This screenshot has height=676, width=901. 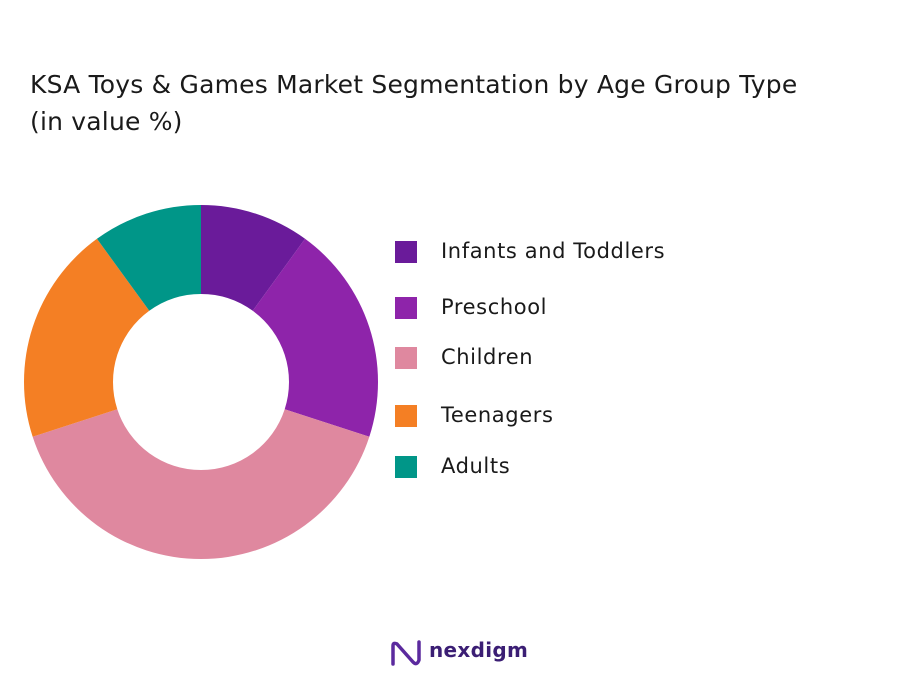 What do you see at coordinates (479, 650) in the screenshot?
I see `brand-name: nexdigm` at bounding box center [479, 650].